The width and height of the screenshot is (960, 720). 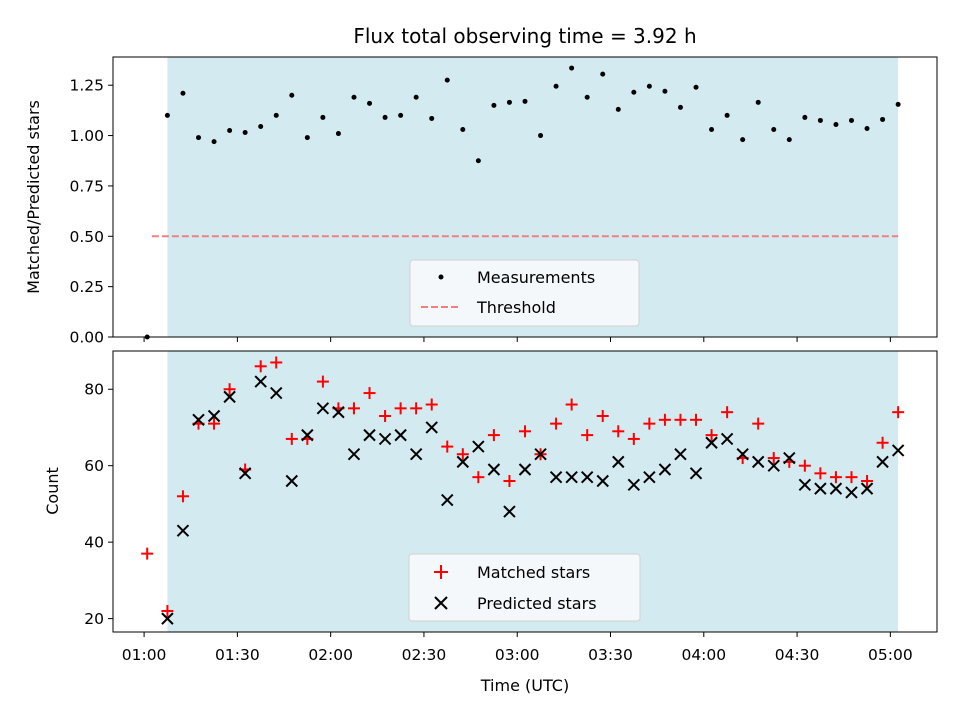 I want to click on bottom-legend-box, so click(x=524, y=587).